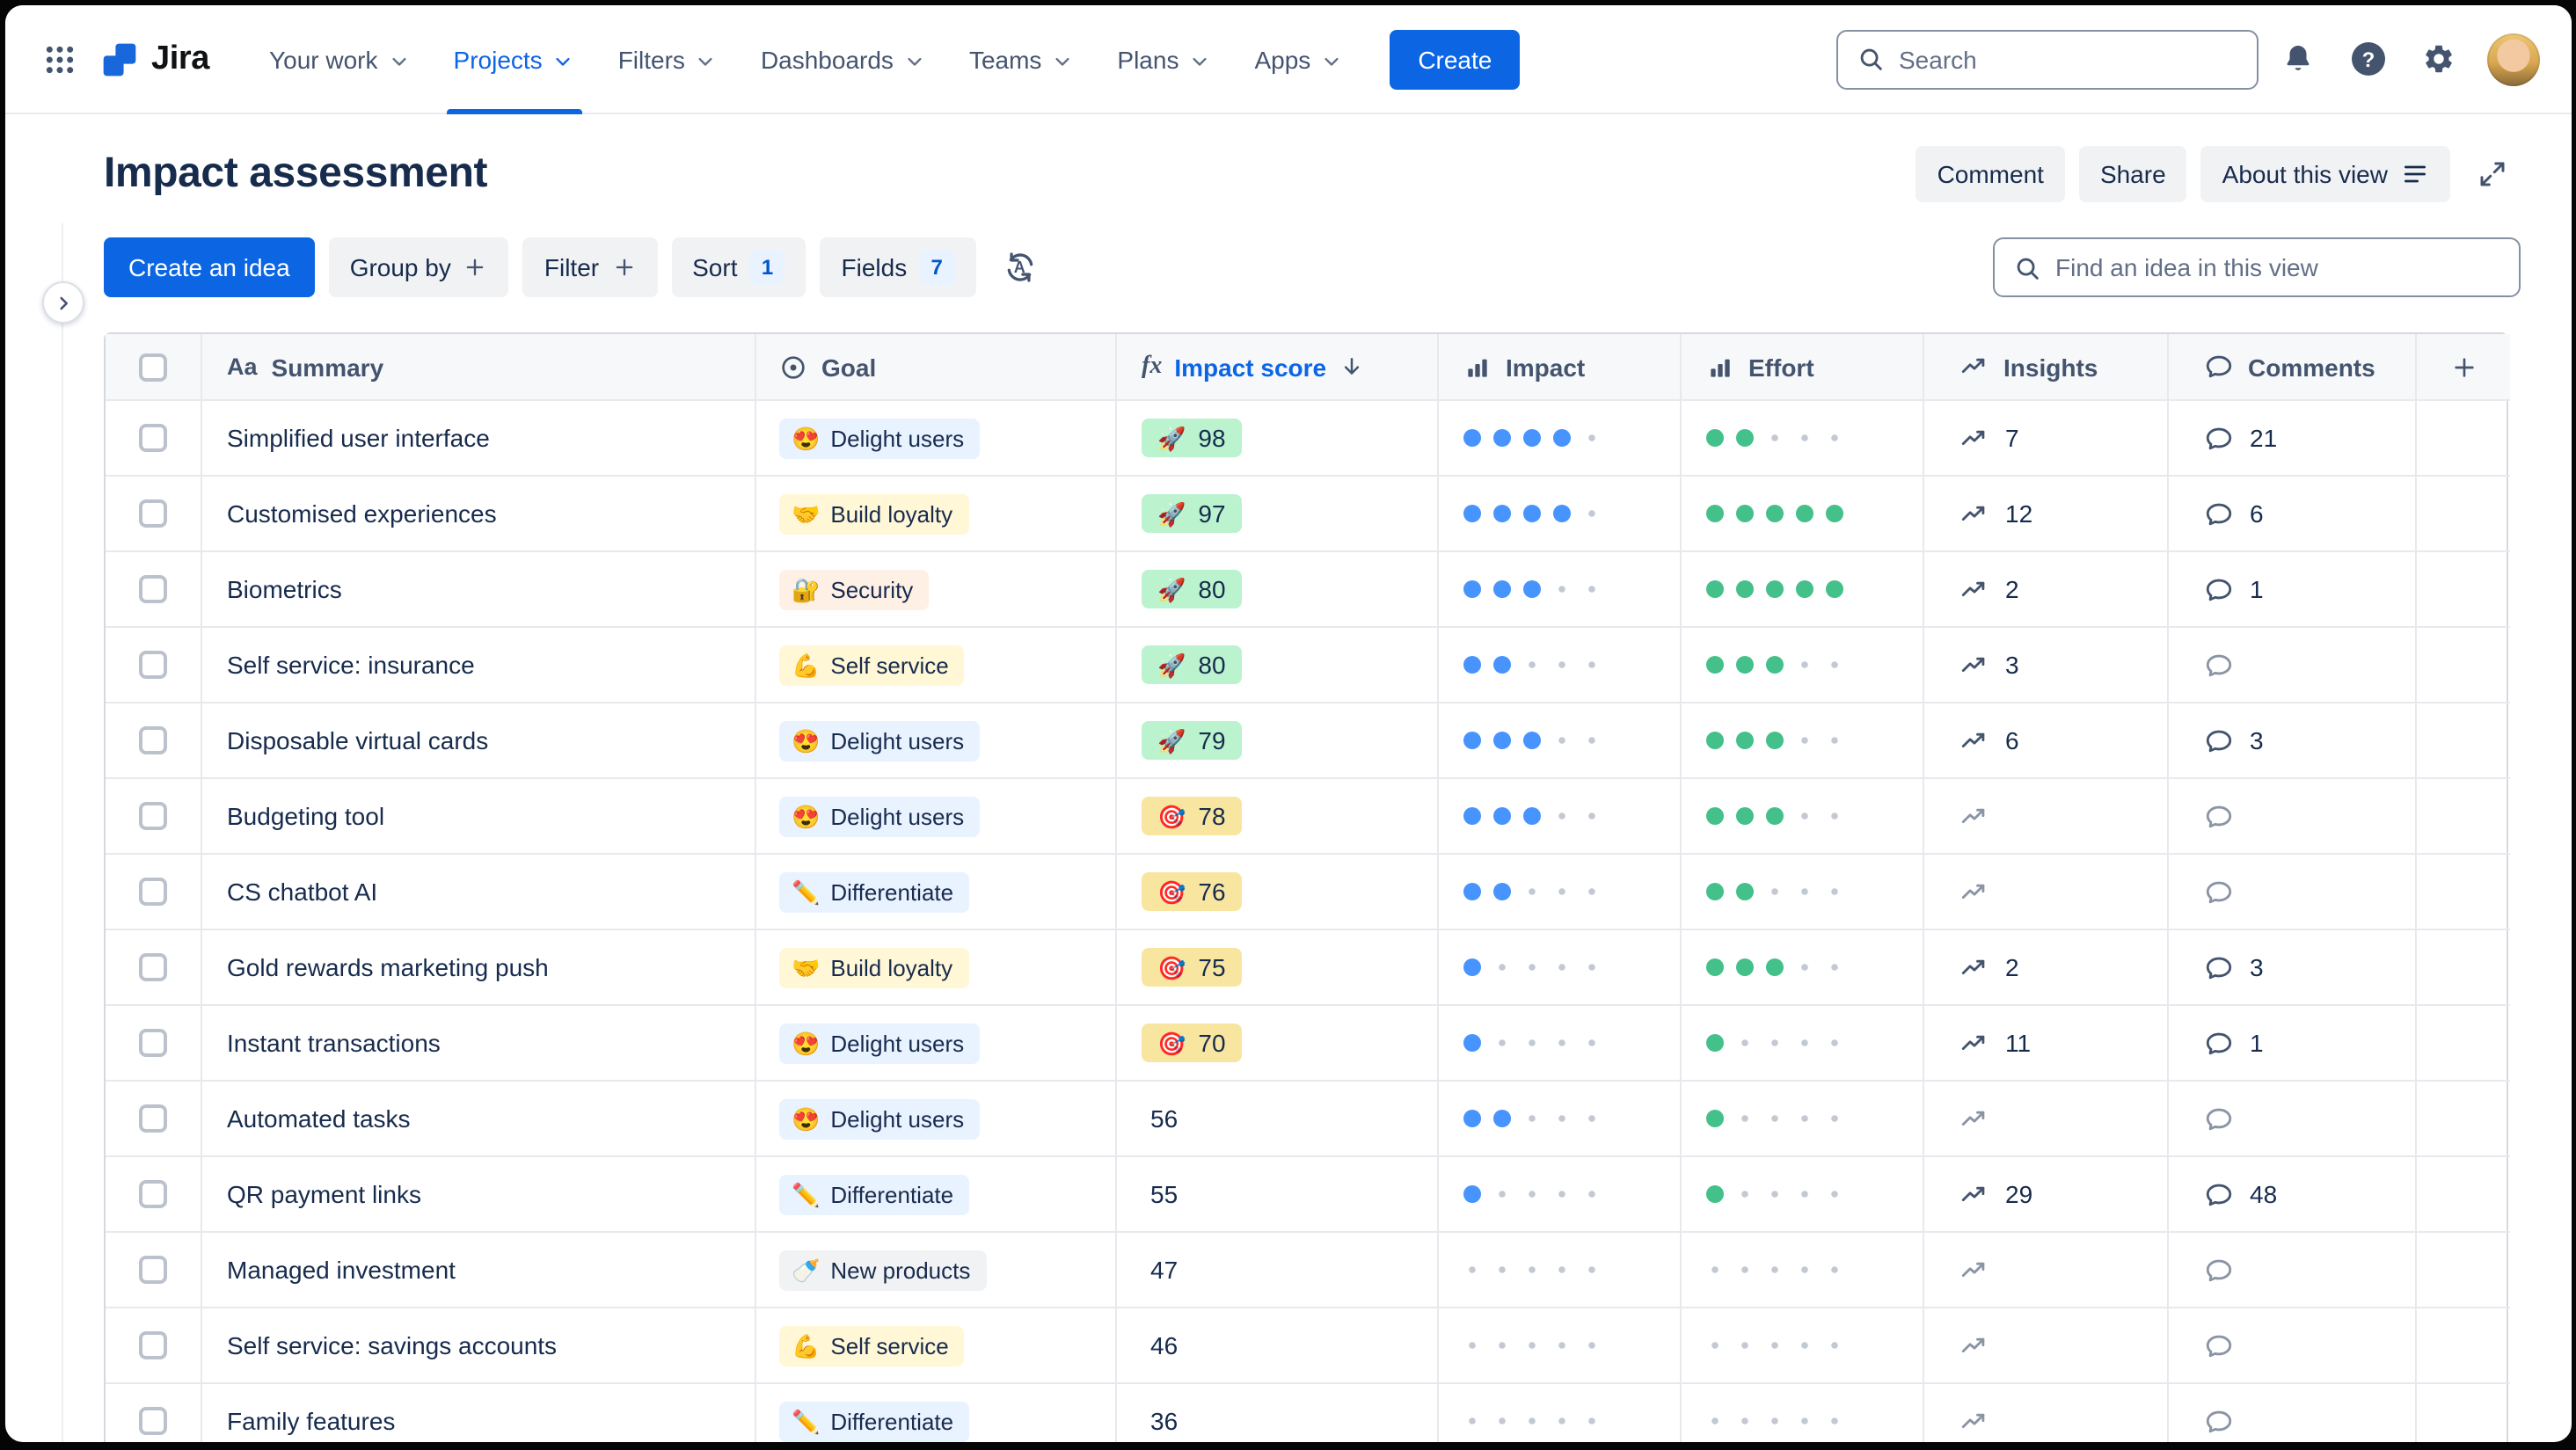 Image resolution: width=2576 pixels, height=1450 pixels. What do you see at coordinates (936, 817) in the screenshot?
I see `goal-cell: 😍 Delight users` at bounding box center [936, 817].